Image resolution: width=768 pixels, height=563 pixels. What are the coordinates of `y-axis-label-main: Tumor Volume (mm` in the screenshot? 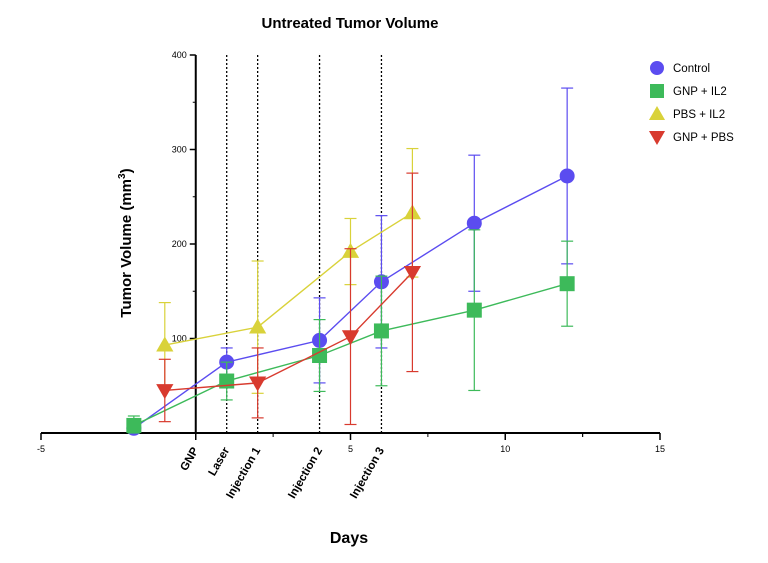 It's located at (126, 248).